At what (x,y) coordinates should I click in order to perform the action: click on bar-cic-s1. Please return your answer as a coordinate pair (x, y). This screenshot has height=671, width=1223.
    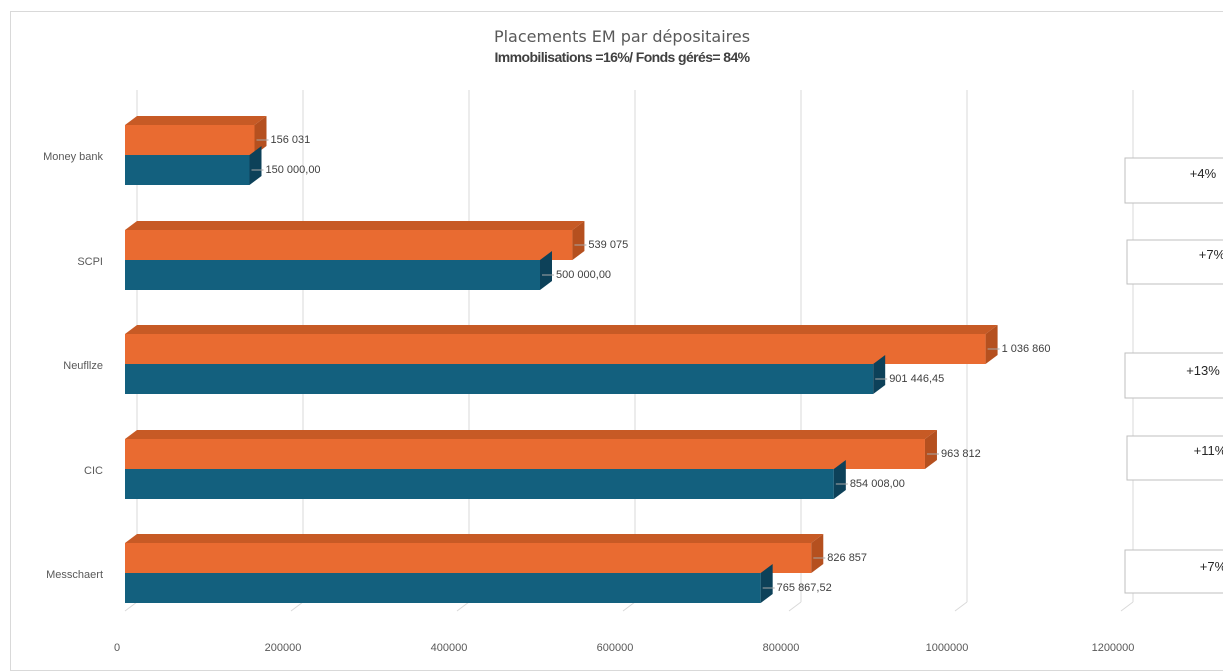
    Looking at the image, I should click on (531, 449).